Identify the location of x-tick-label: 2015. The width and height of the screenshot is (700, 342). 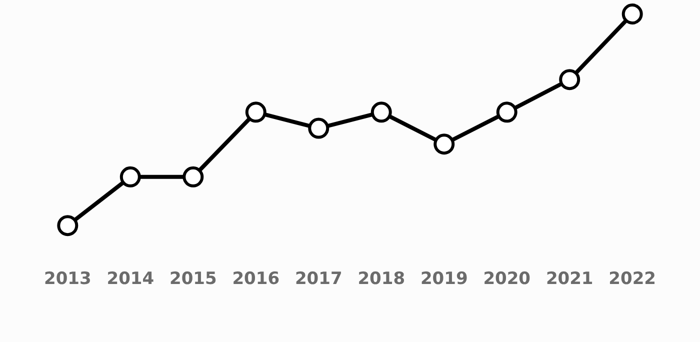
(193, 279).